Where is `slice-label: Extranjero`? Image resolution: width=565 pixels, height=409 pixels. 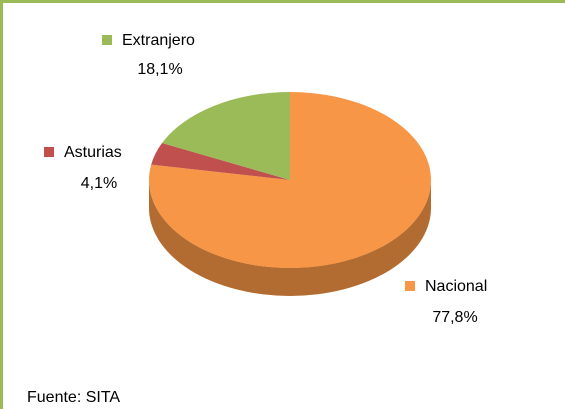
slice-label: Extranjero is located at coordinates (158, 40).